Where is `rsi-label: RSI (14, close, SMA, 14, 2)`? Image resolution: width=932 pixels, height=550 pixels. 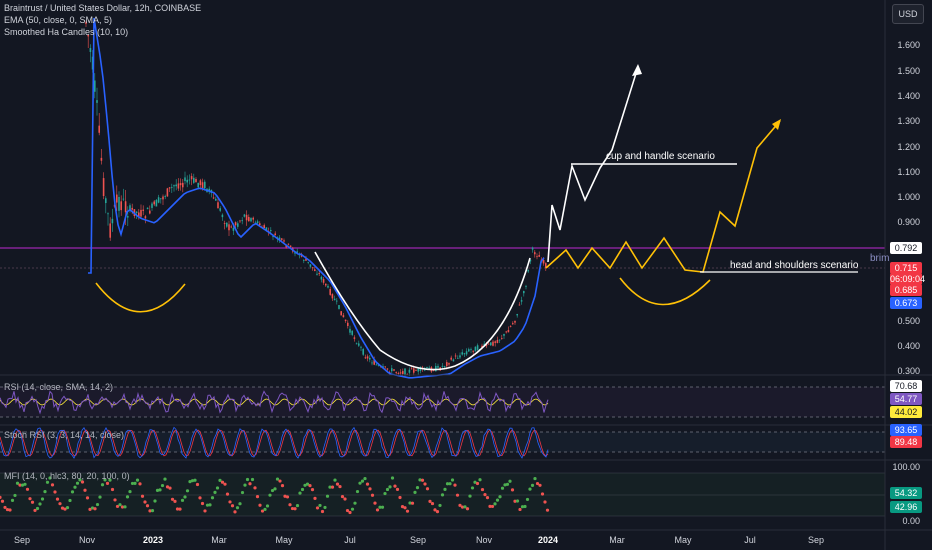
rsi-label: RSI (14, close, SMA, 14, 2) is located at coordinates (59, 387).